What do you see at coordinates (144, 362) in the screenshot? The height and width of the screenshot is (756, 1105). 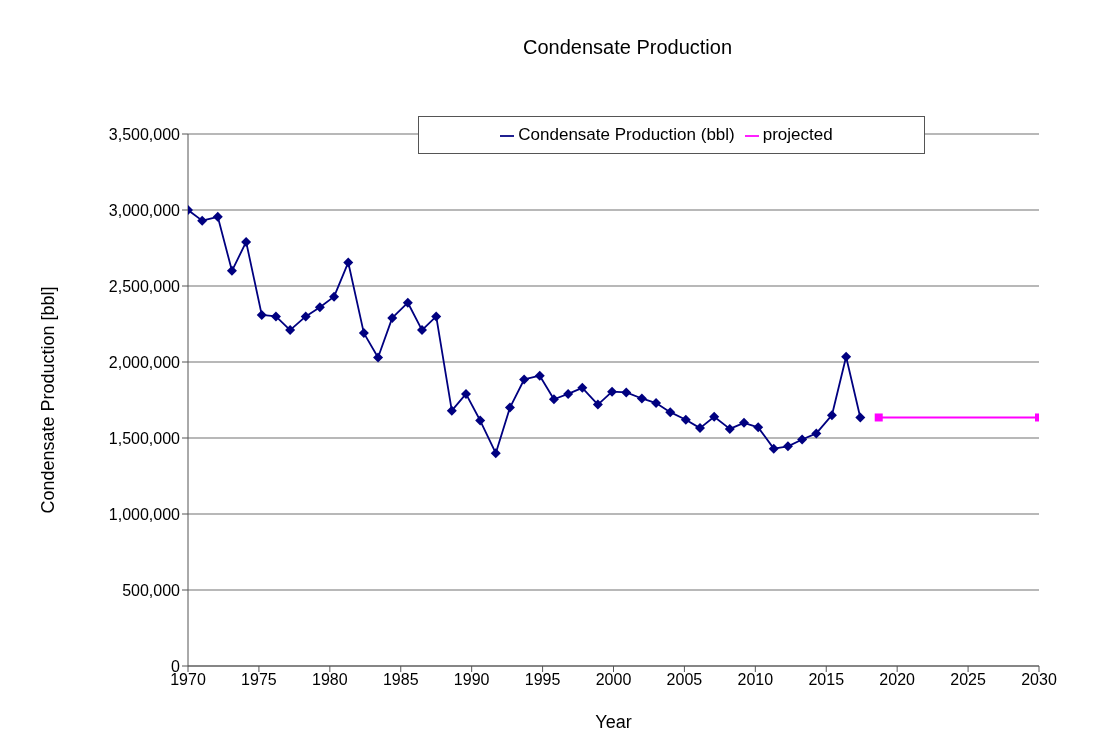 I see `y-tick-label: 2,000,000` at bounding box center [144, 362].